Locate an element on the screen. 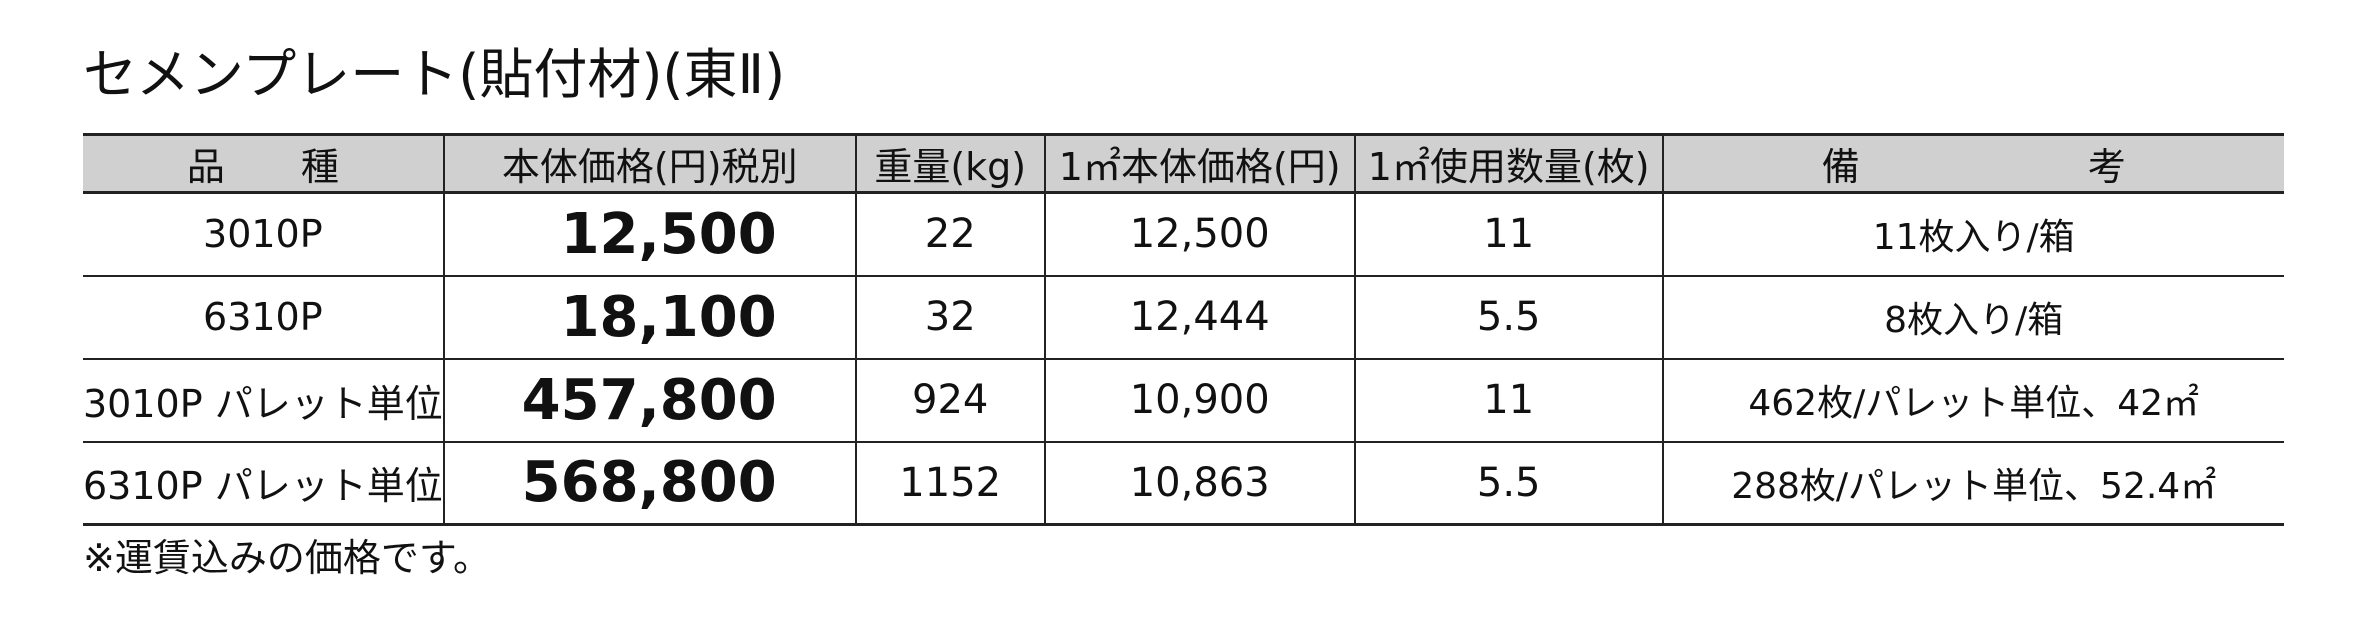  table-cell: 924 is located at coordinates (950, 400).